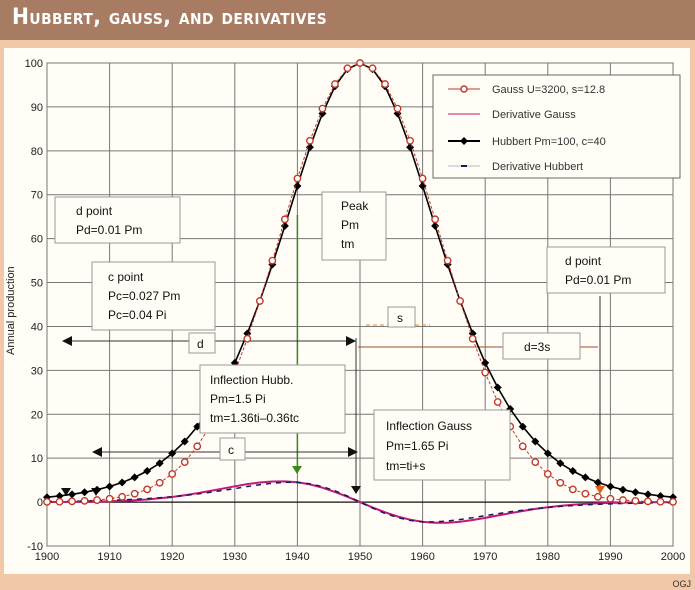 This screenshot has height=590, width=695. I want to click on y-tick-label: 30, so click(37, 371).